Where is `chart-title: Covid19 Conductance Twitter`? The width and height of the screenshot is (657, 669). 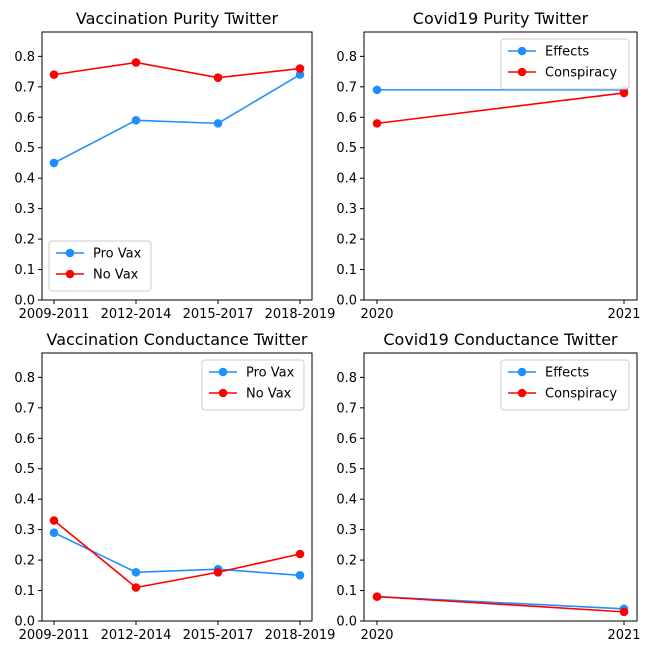 chart-title: Covid19 Conductance Twitter is located at coordinates (500, 339).